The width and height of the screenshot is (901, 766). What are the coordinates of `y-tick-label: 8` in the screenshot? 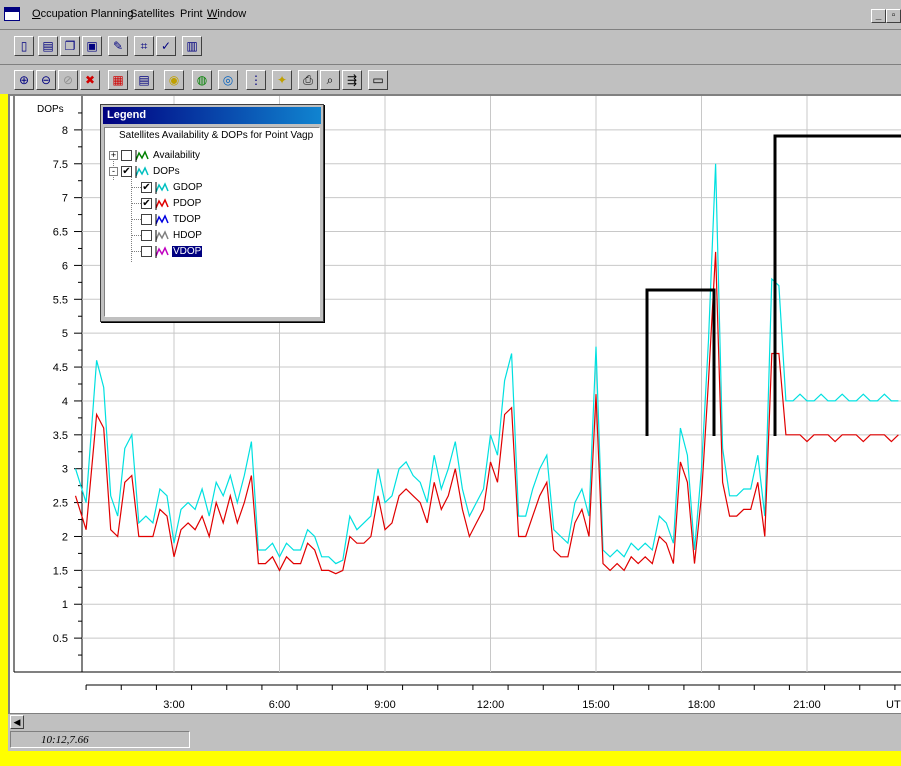 It's located at (65, 131).